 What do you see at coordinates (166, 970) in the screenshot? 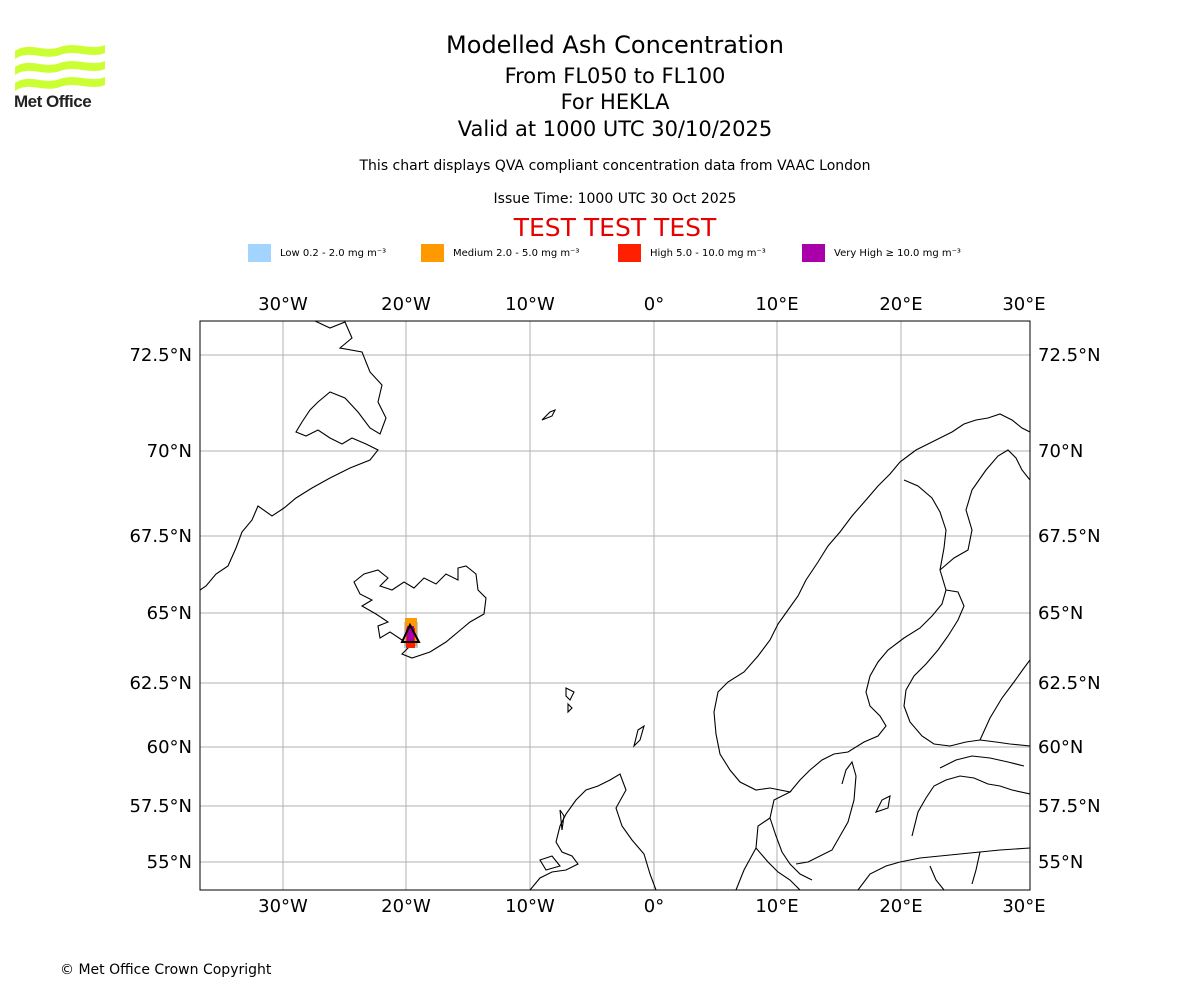
I see `copyright: © Met Office Crown Copyright` at bounding box center [166, 970].